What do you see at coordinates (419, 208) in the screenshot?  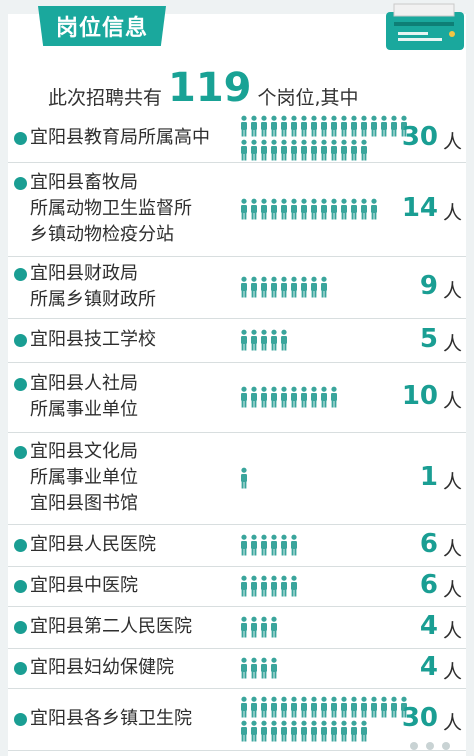 I see `position-count: 14` at bounding box center [419, 208].